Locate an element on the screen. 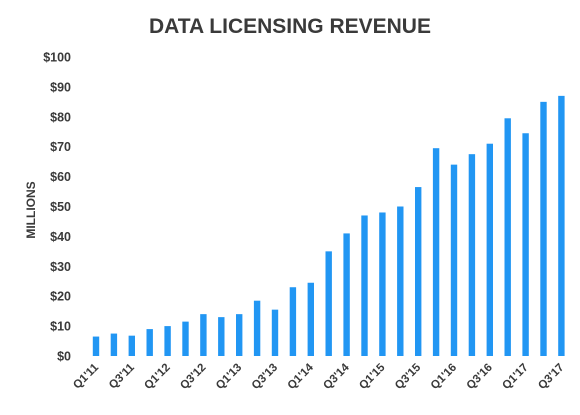 This screenshot has width=580, height=415. y-tick-label: $70 is located at coordinates (60, 147).